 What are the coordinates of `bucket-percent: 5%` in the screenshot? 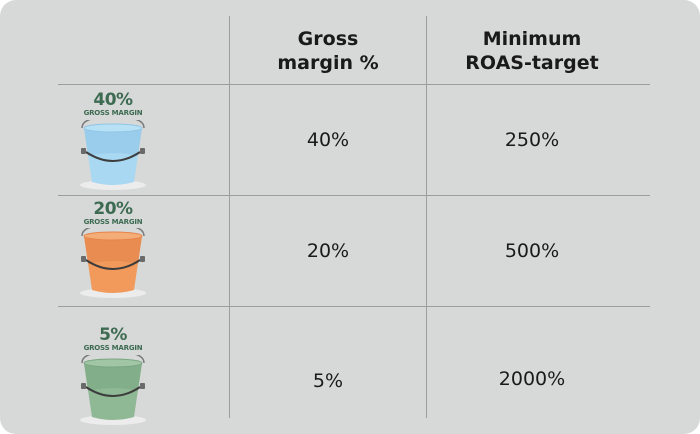 It's located at (113, 335).